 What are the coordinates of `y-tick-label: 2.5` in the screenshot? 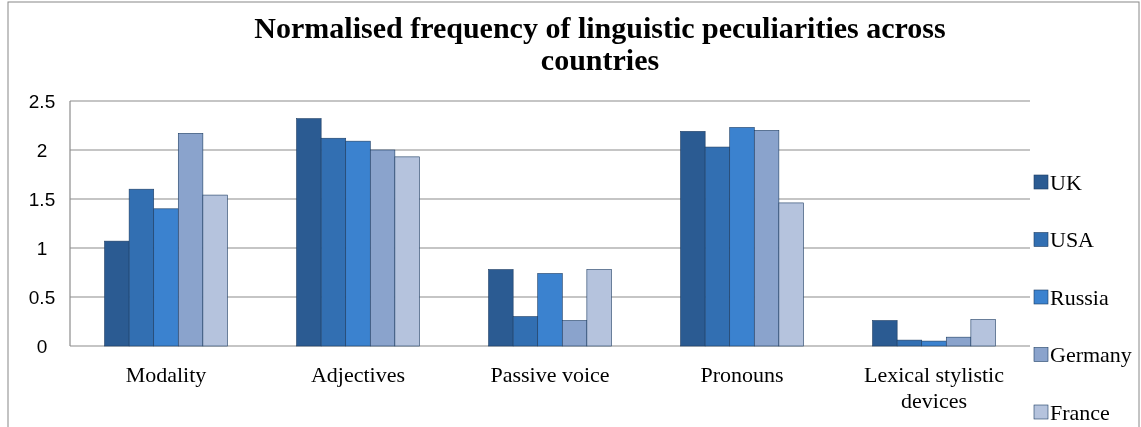 It's located at (42, 101).